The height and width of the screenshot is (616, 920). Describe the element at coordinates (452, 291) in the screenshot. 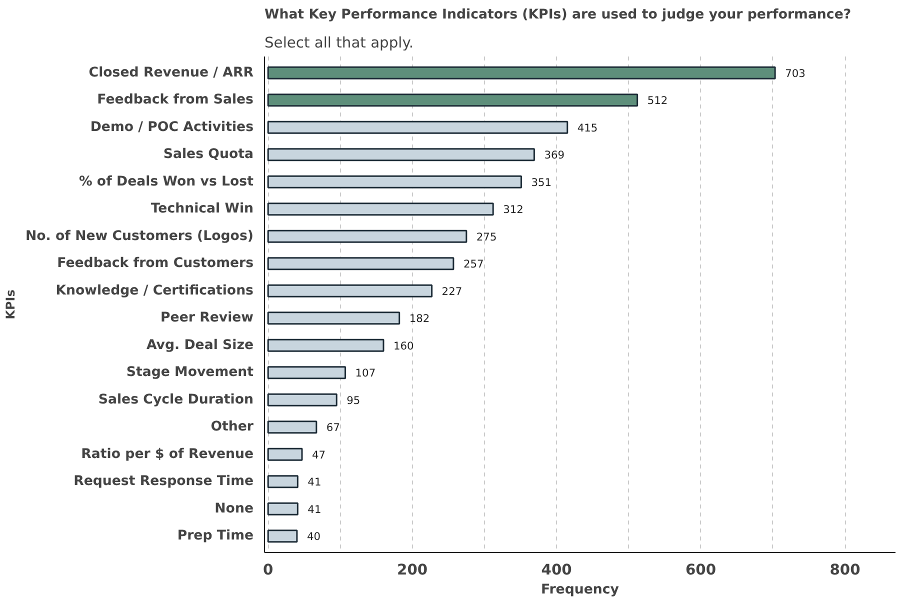

I see `data-label: 227` at that location.